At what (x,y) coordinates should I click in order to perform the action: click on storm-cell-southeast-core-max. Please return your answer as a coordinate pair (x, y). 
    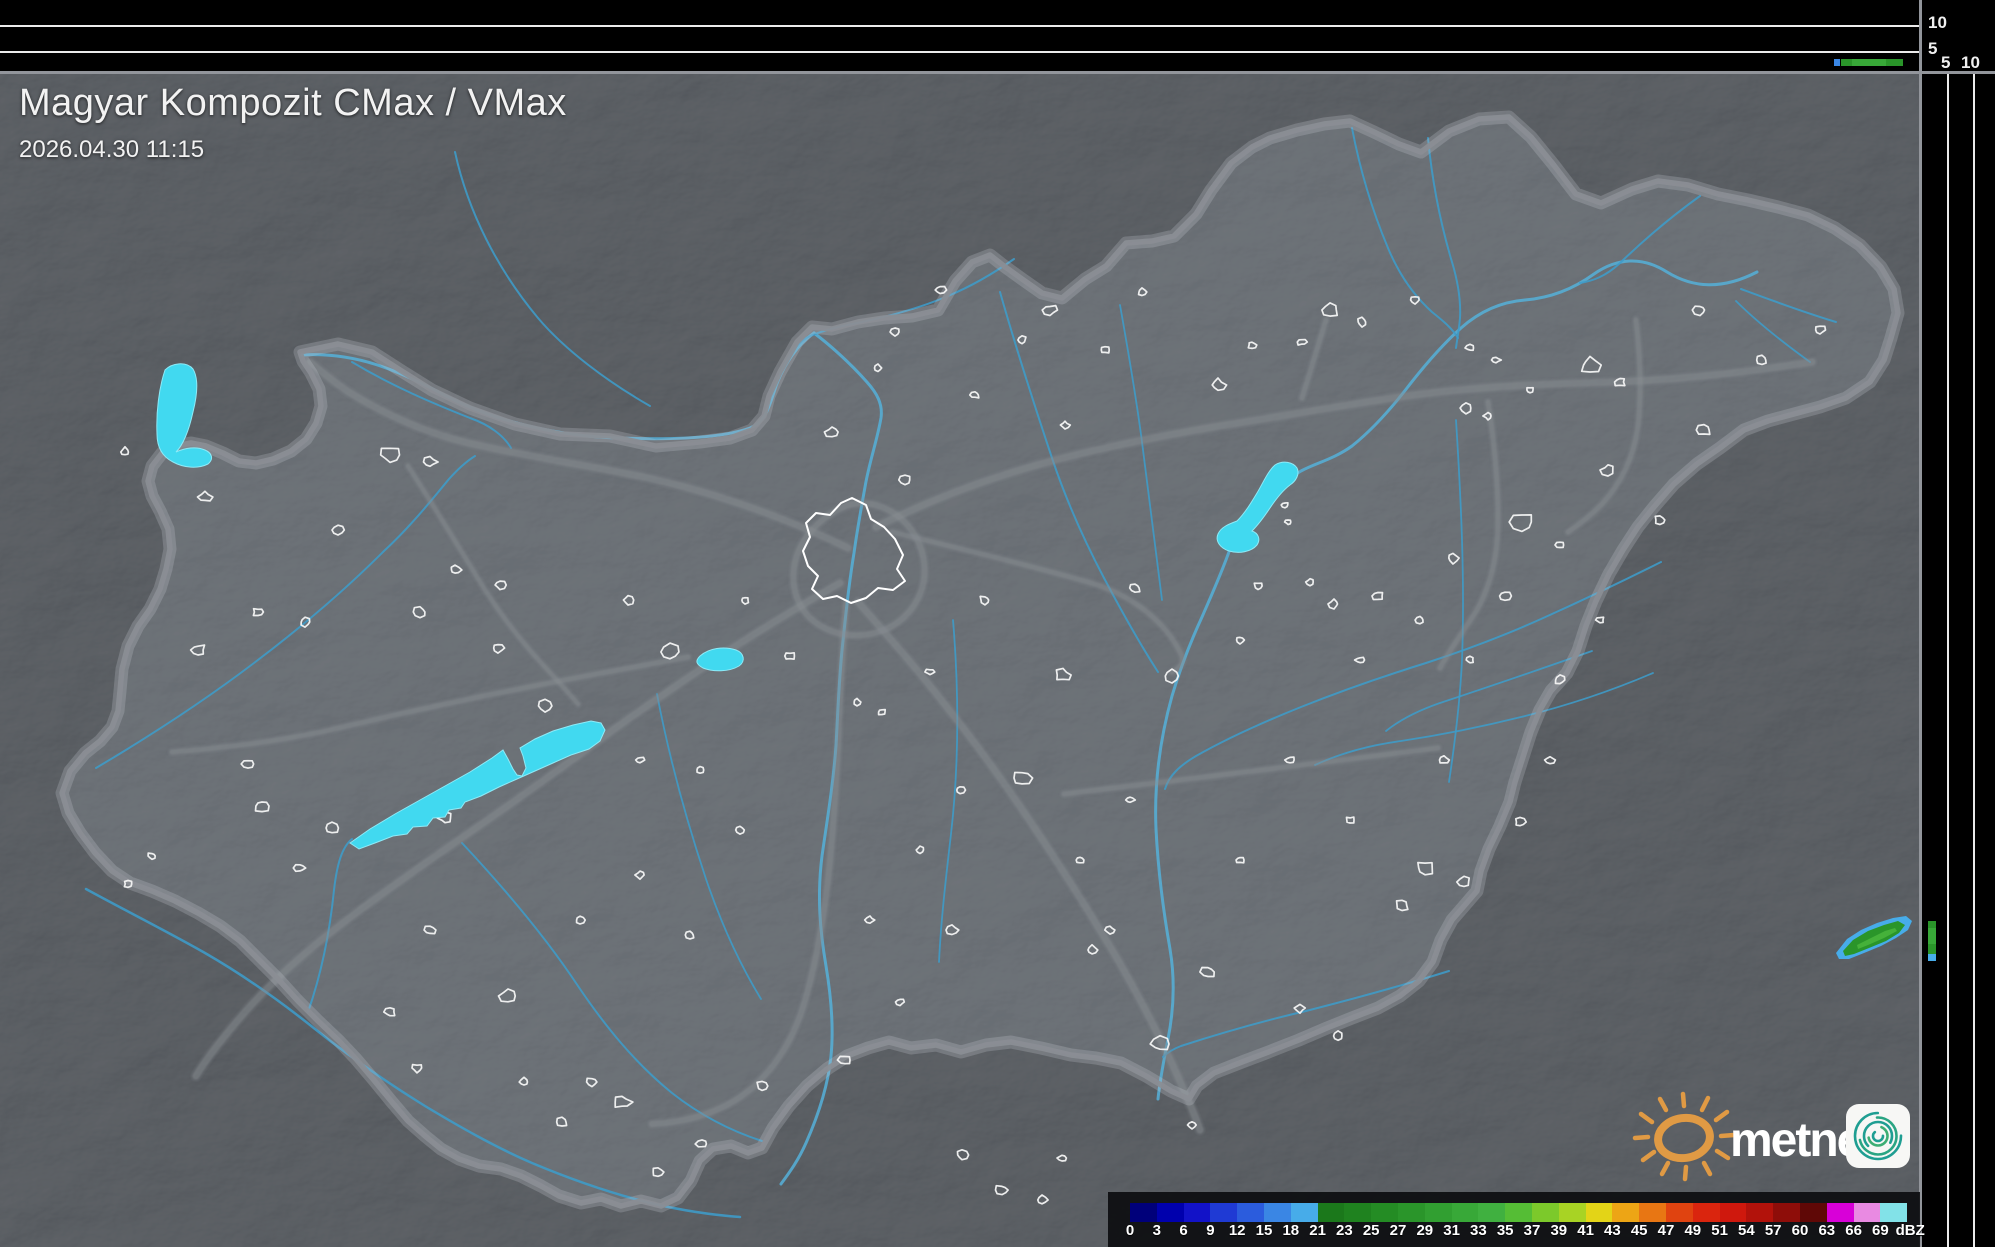
    Looking at the image, I should click on (1877, 938).